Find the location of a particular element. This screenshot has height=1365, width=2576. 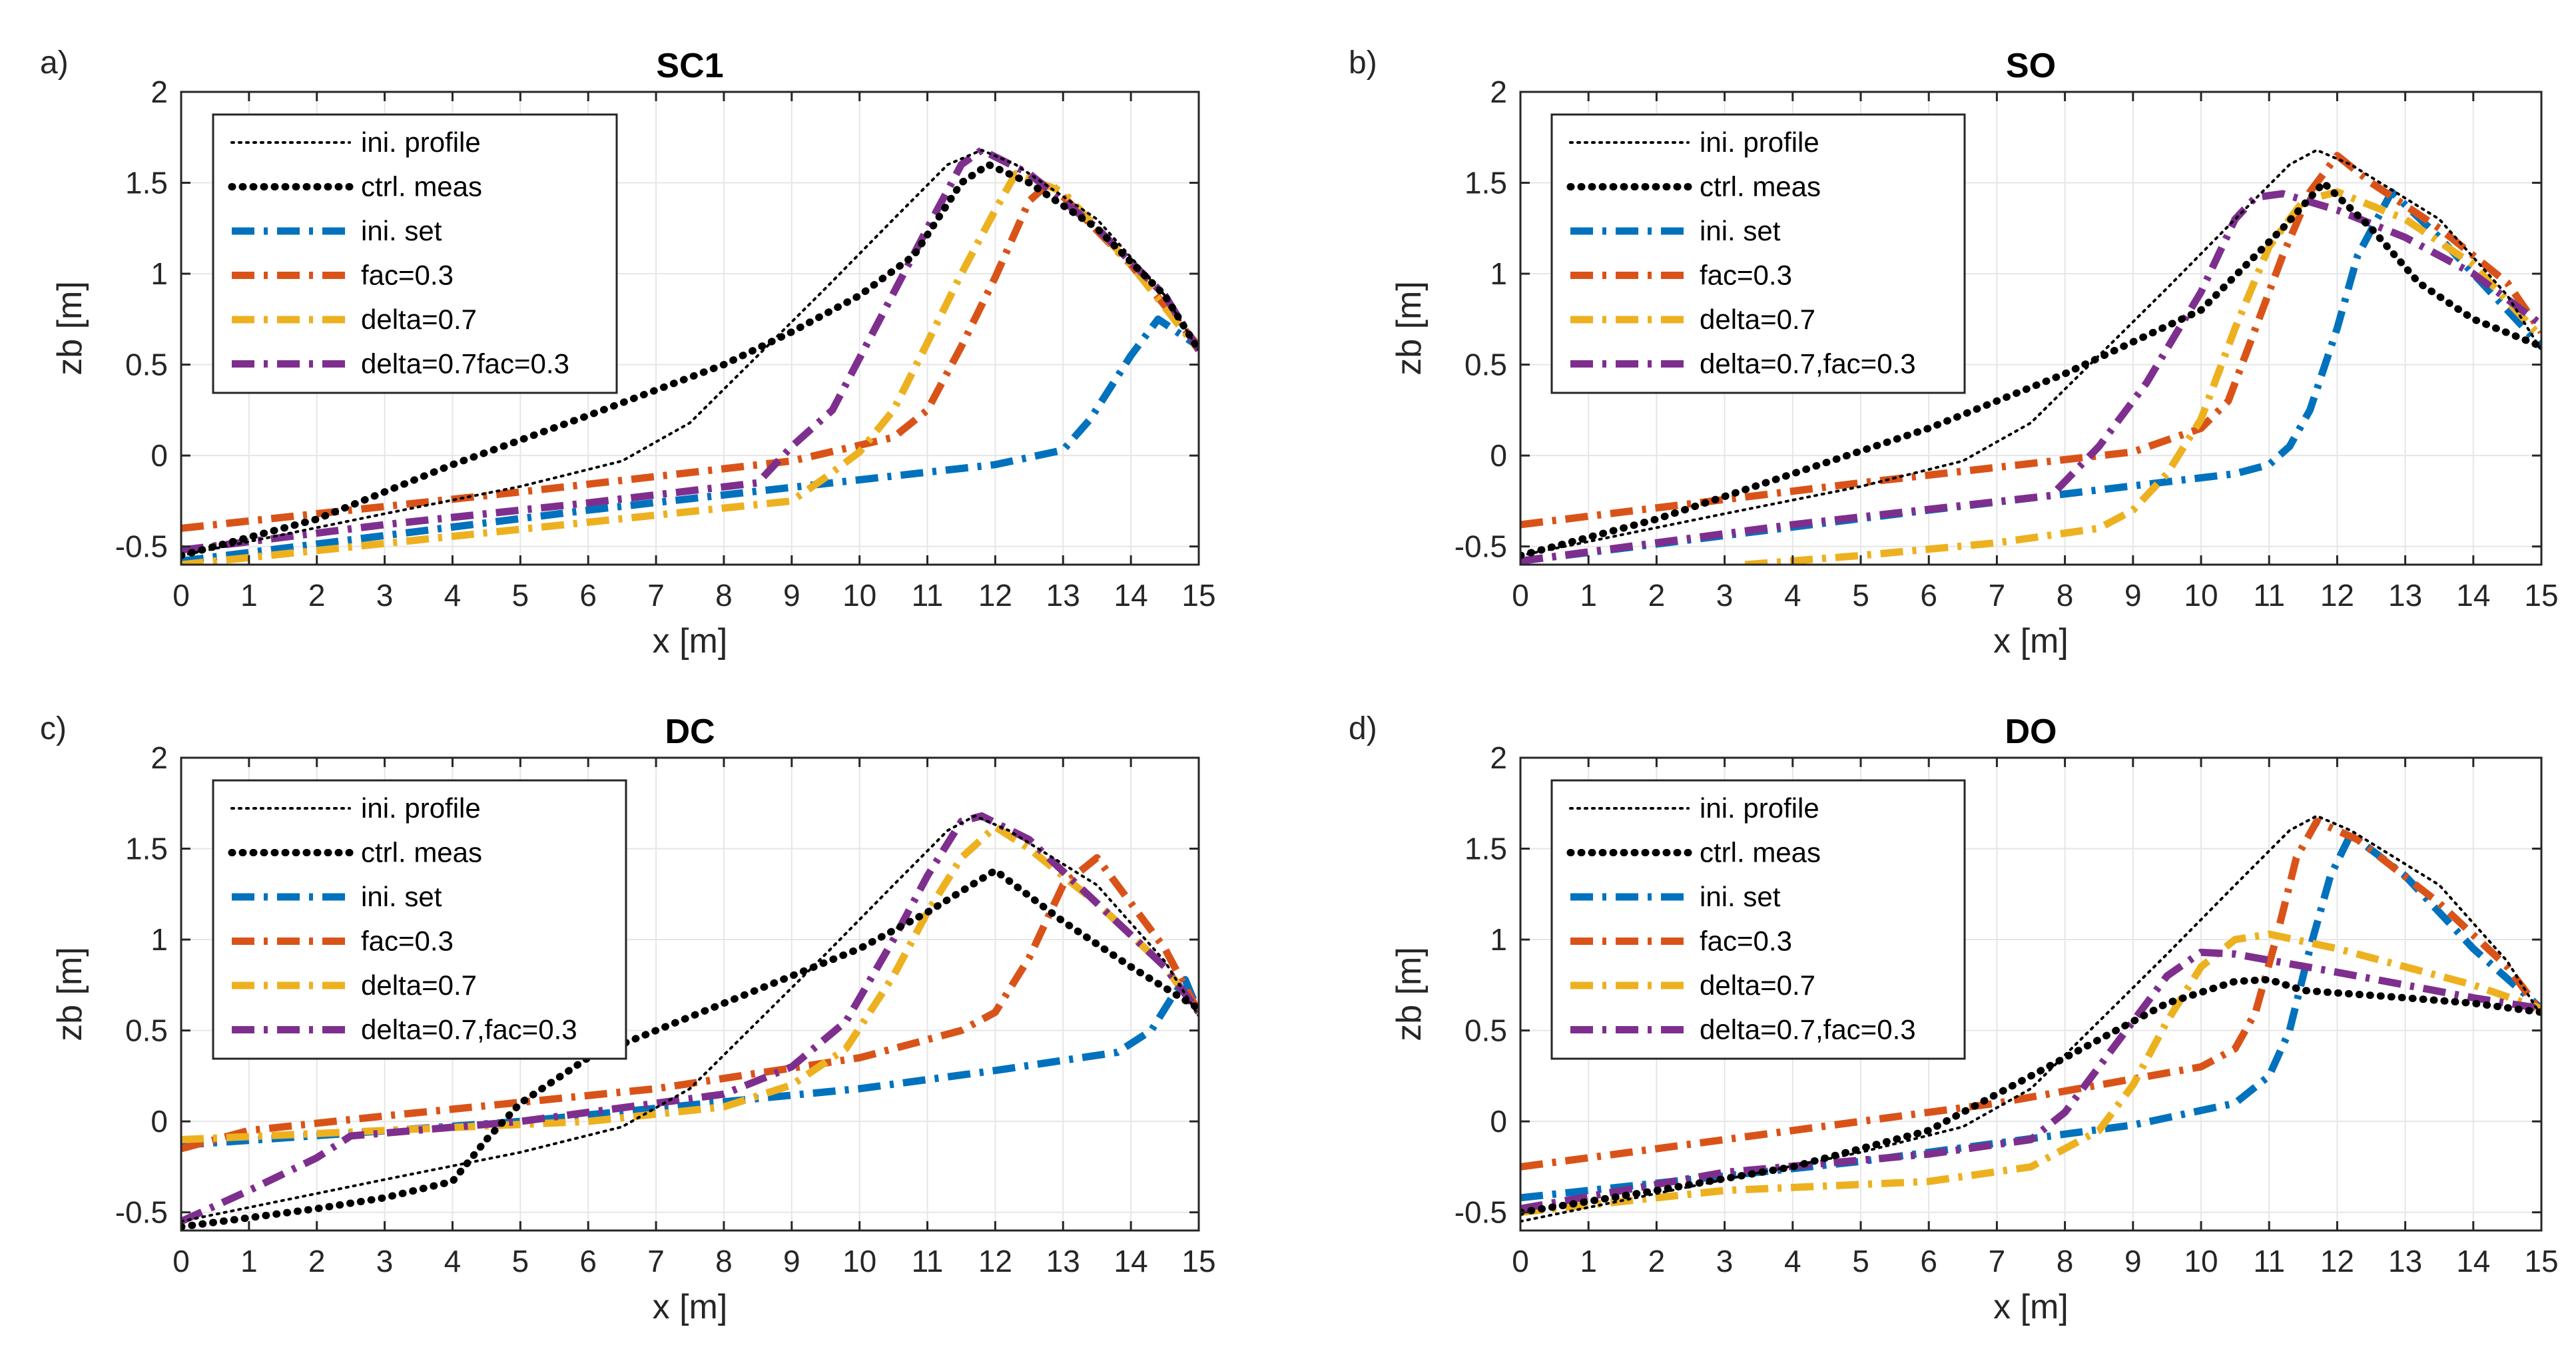

chart-title: DC is located at coordinates (690, 732).